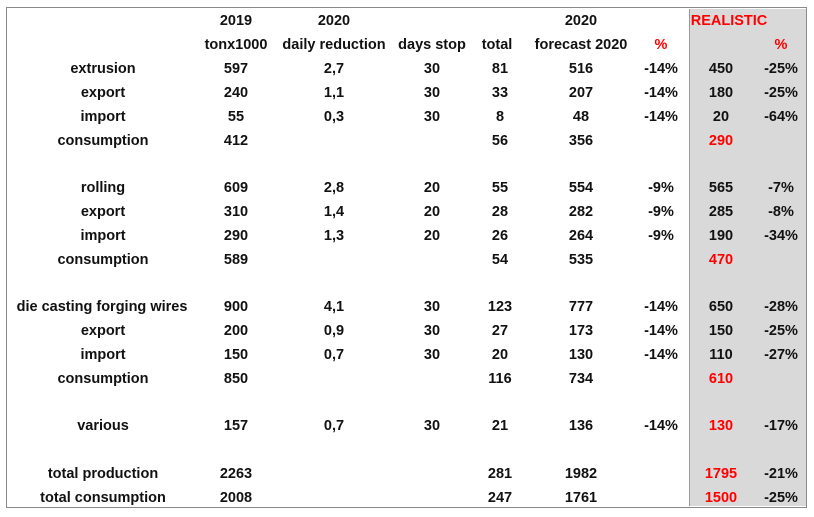 Image resolution: width=814 pixels, height=517 pixels. I want to click on realistic-column-divider, so click(689, 257).